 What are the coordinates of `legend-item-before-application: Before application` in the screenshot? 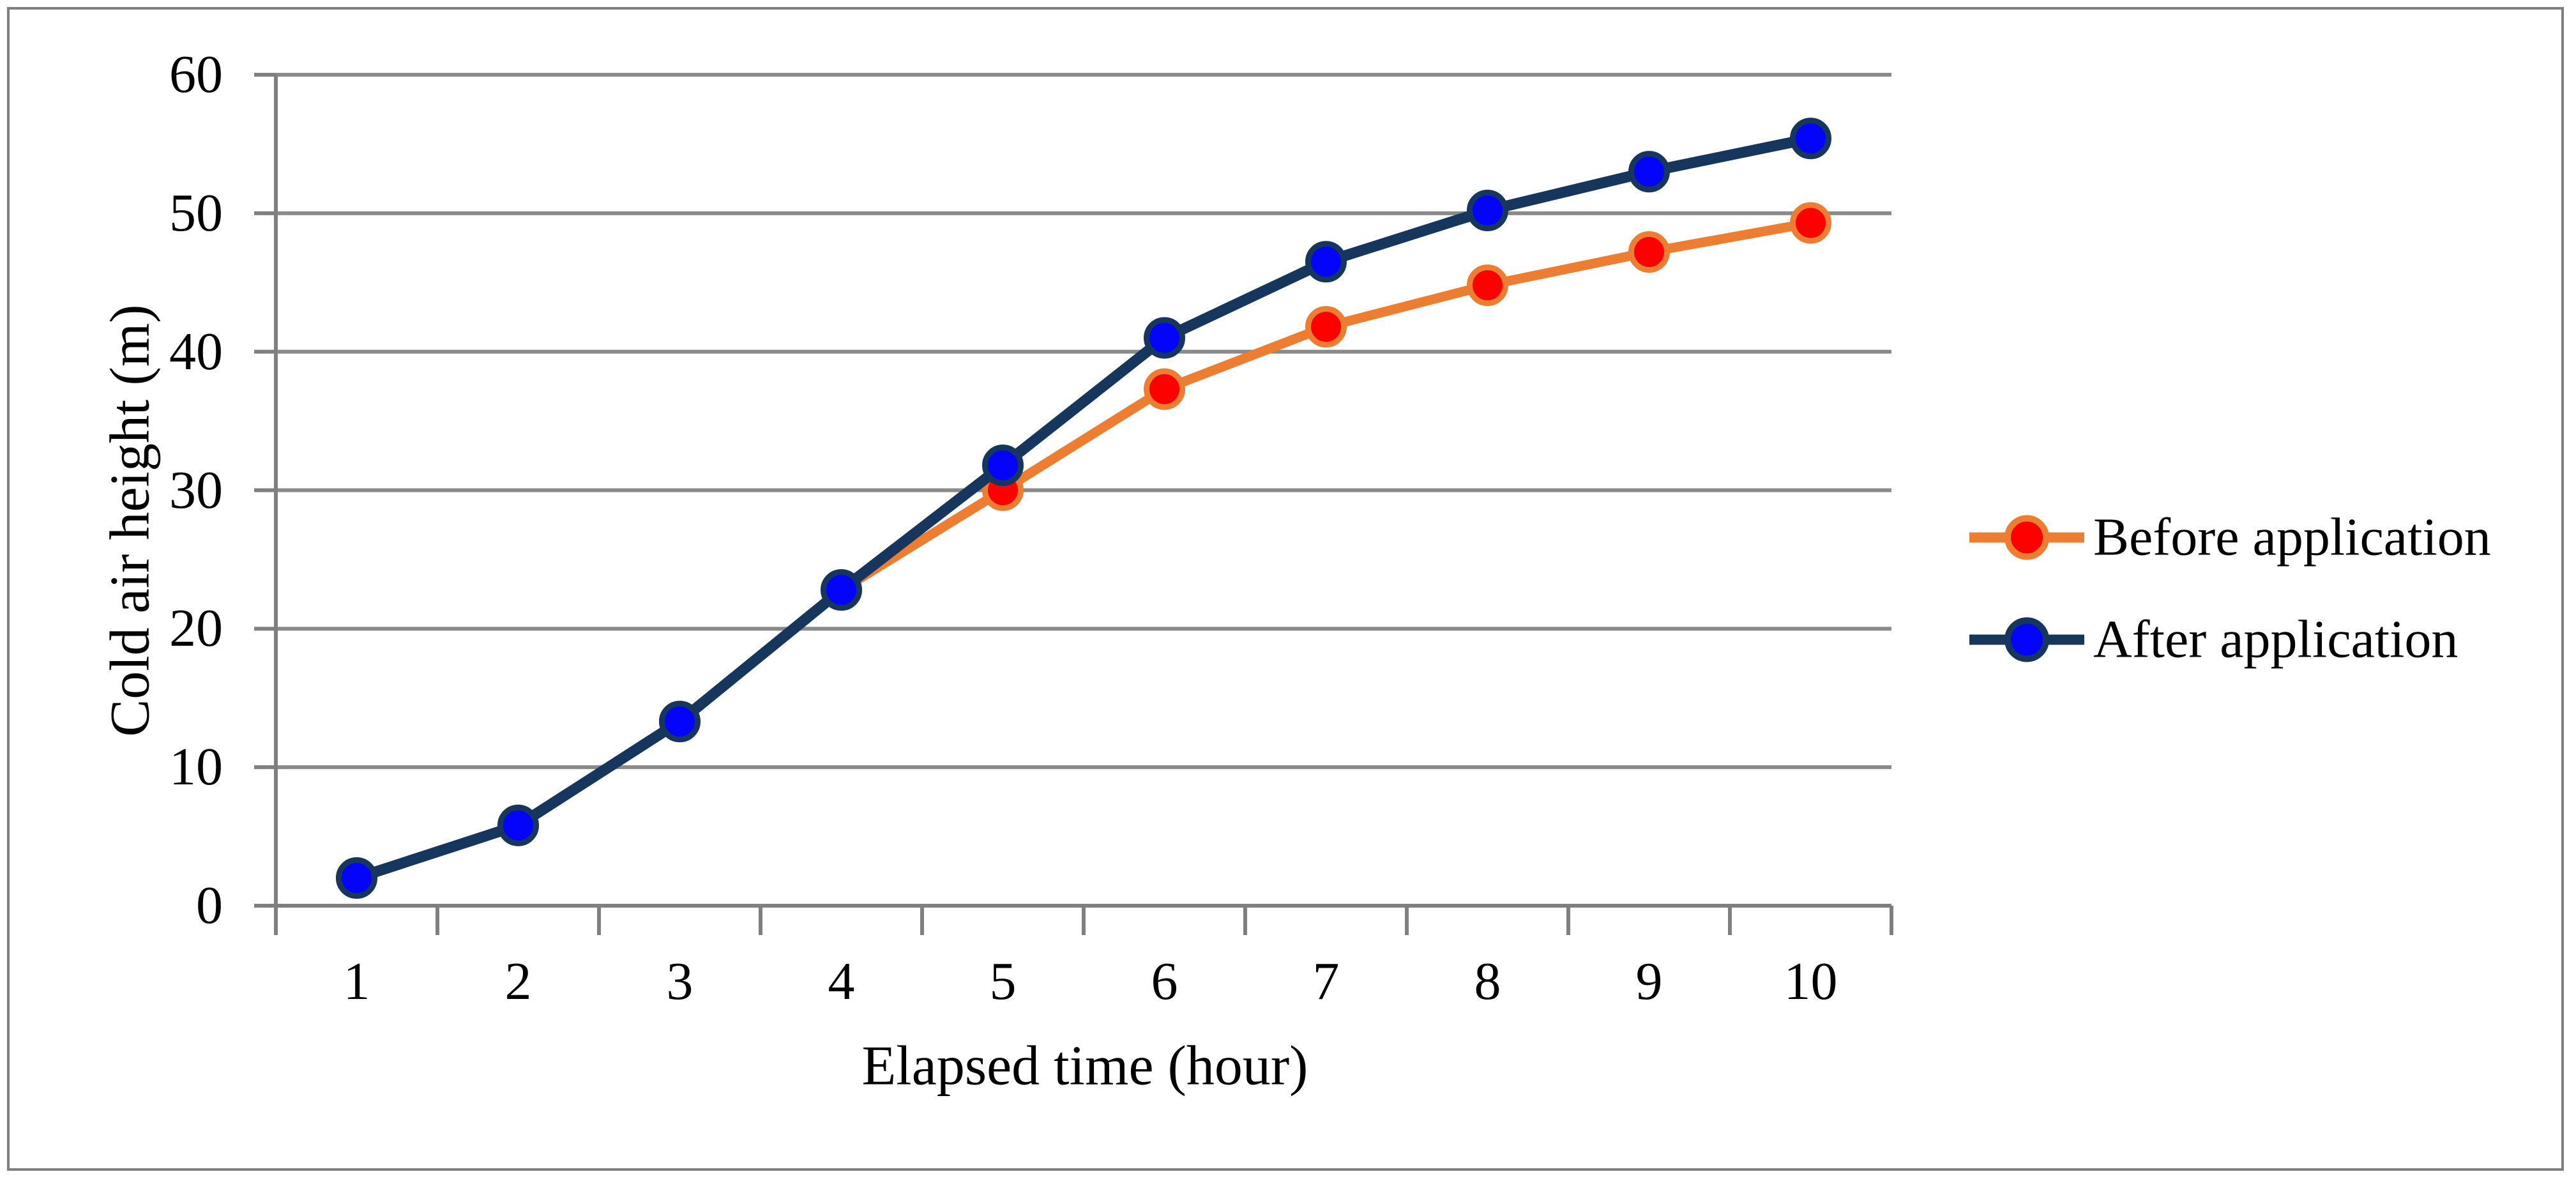 It's located at (2228, 537).